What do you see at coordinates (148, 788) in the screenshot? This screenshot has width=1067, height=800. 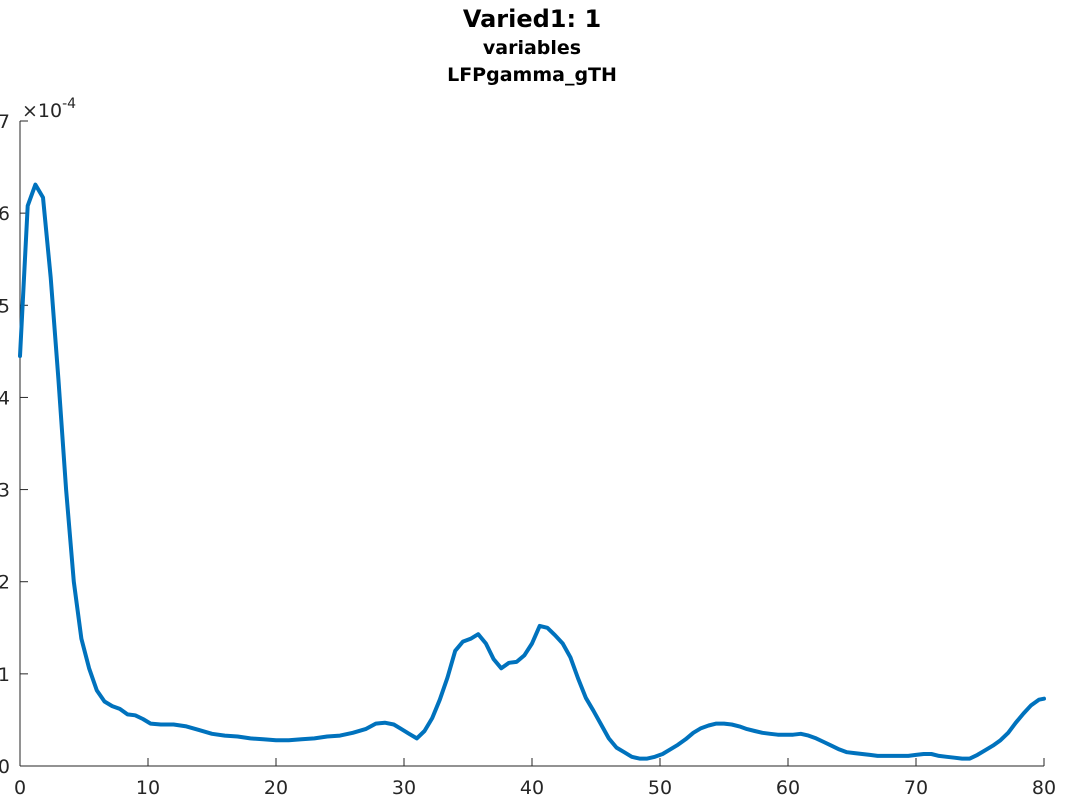 I see `x-tick-label: 10` at bounding box center [148, 788].